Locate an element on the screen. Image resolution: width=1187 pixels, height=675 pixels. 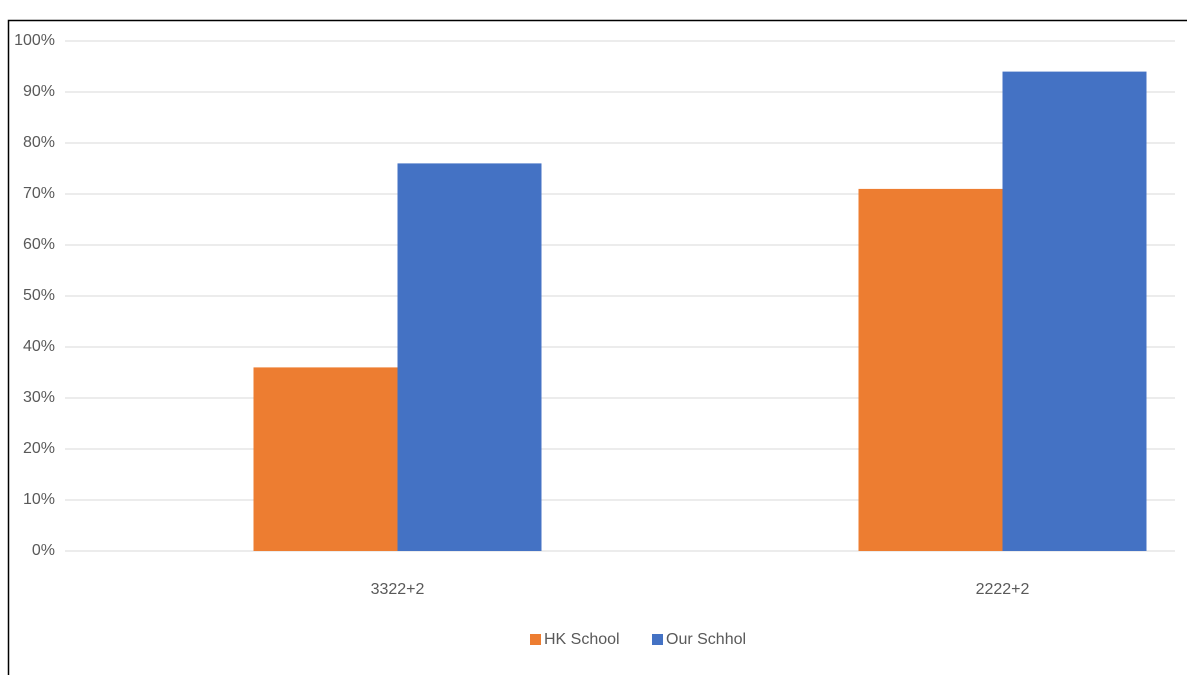
y-tick-label: 10% is located at coordinates (39, 499).